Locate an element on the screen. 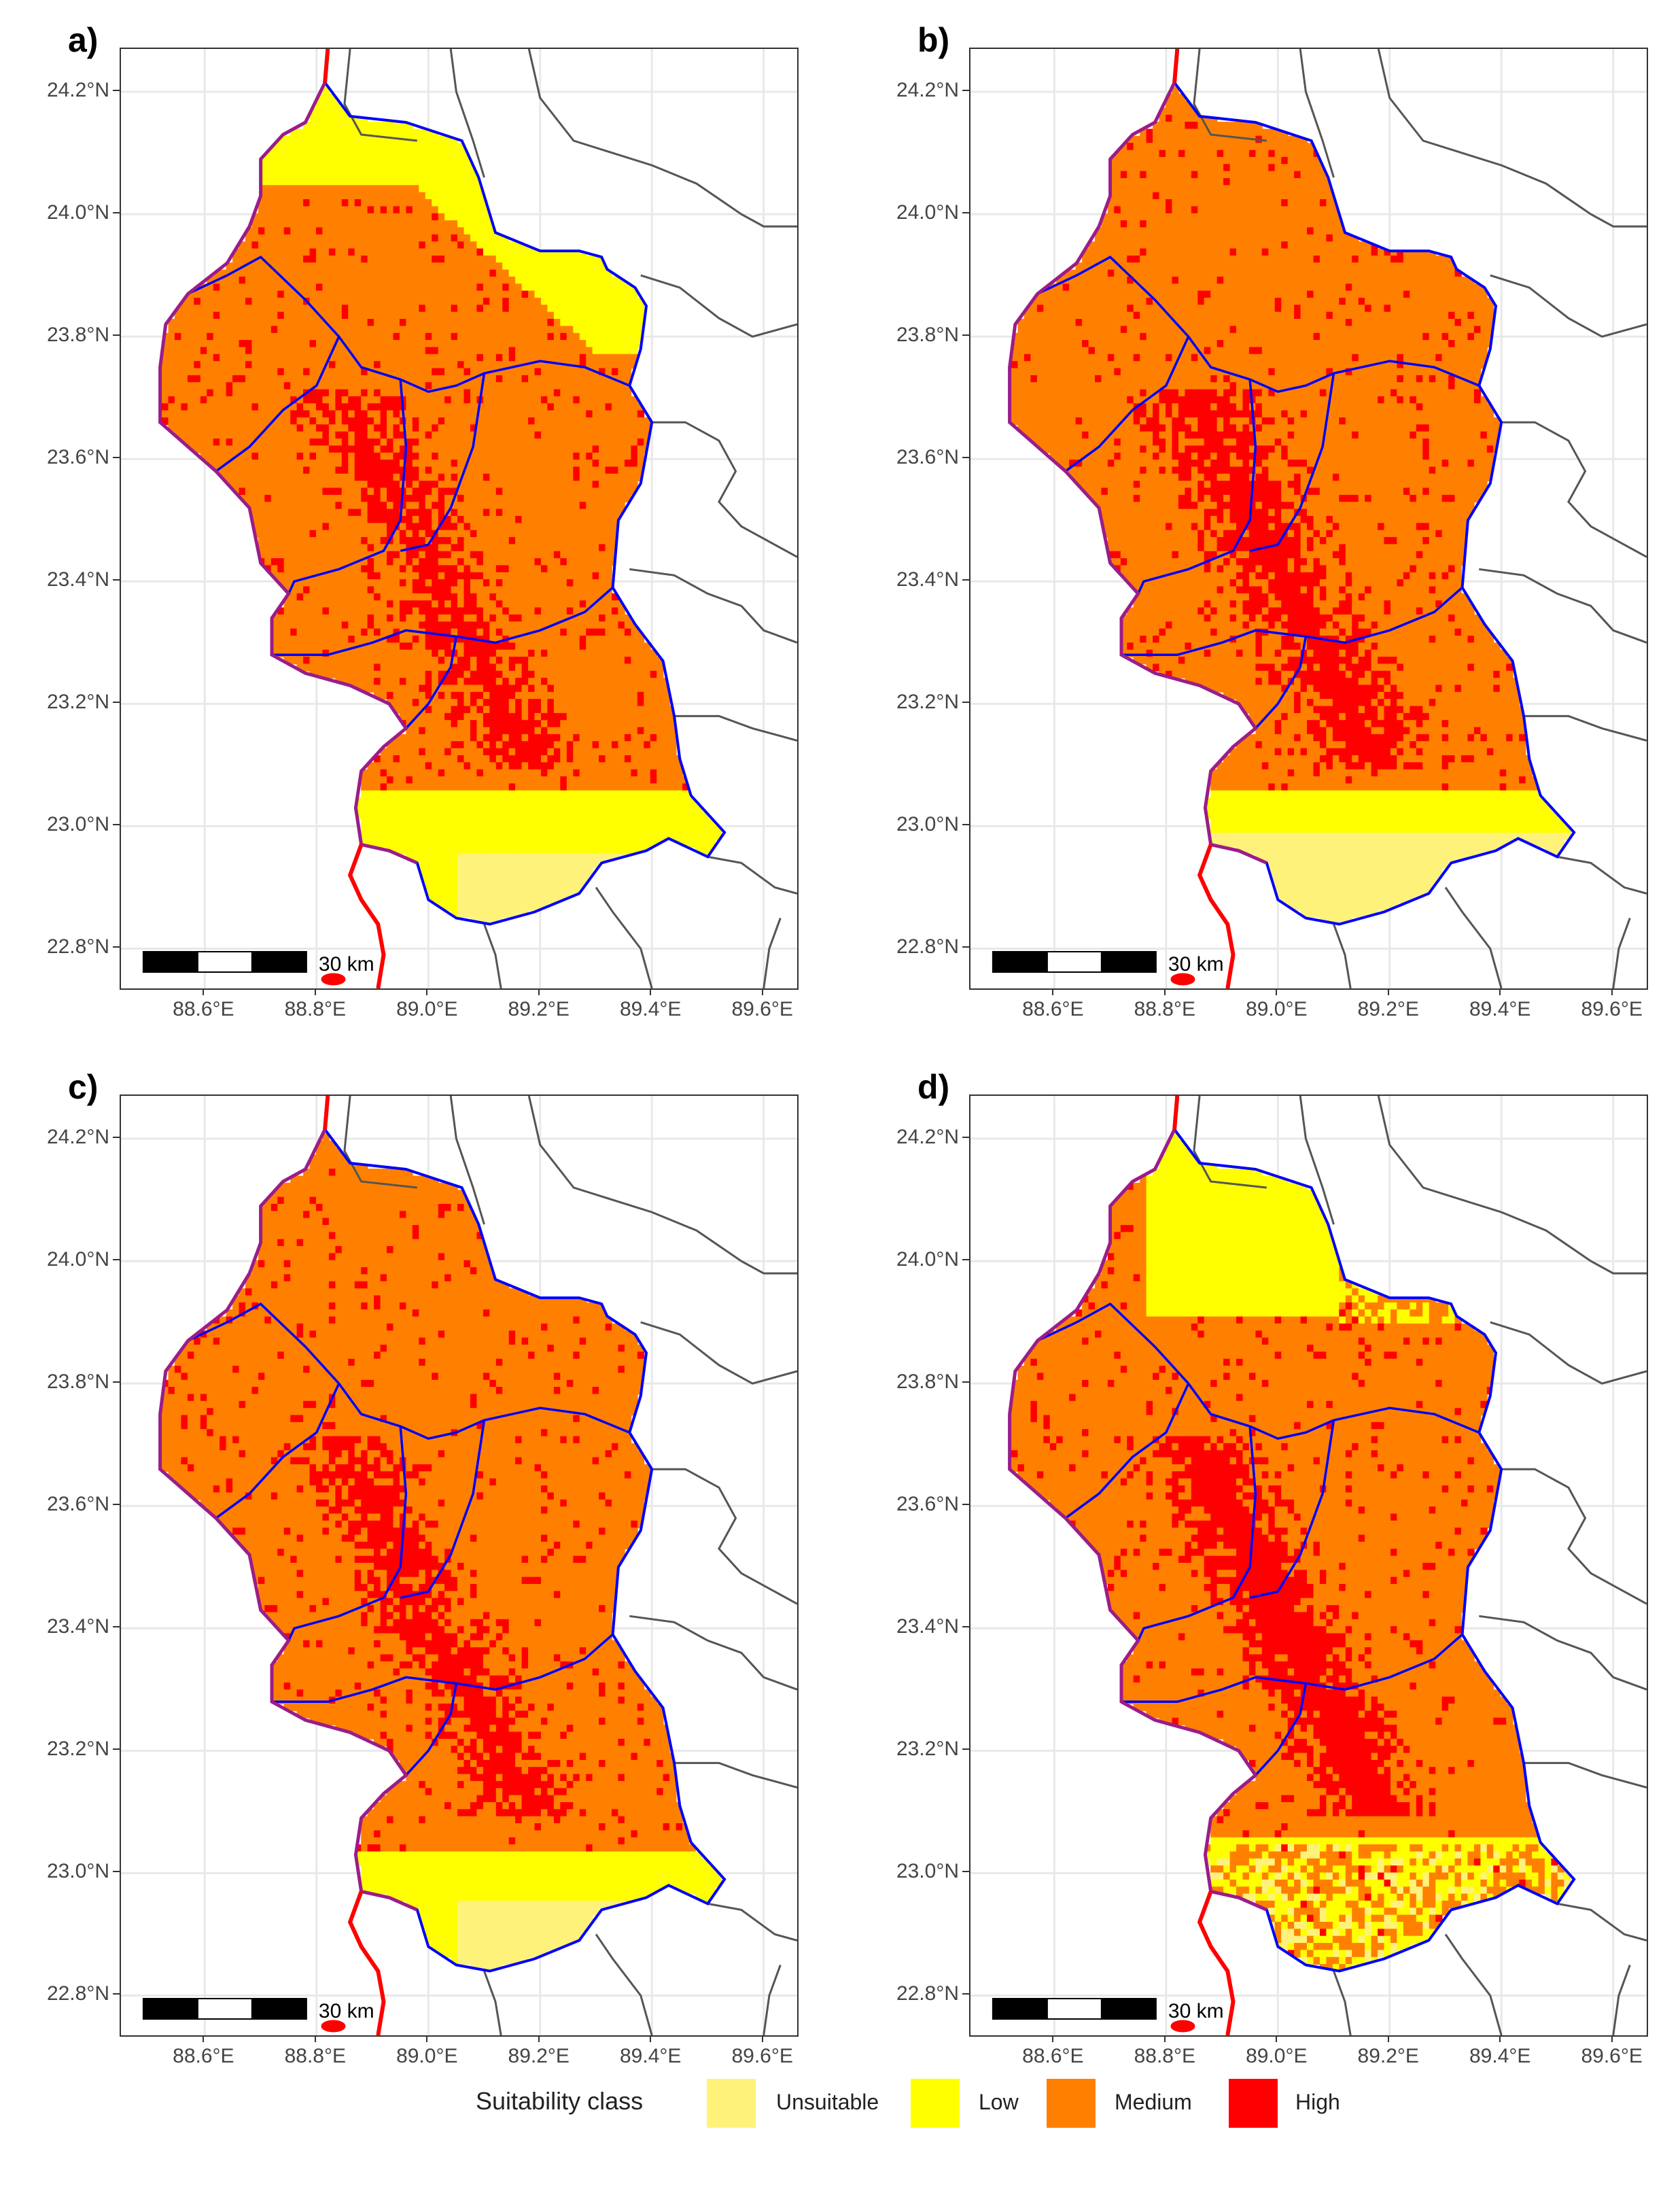  lat-tick-label: 23.4°N is located at coordinates (68, 579).